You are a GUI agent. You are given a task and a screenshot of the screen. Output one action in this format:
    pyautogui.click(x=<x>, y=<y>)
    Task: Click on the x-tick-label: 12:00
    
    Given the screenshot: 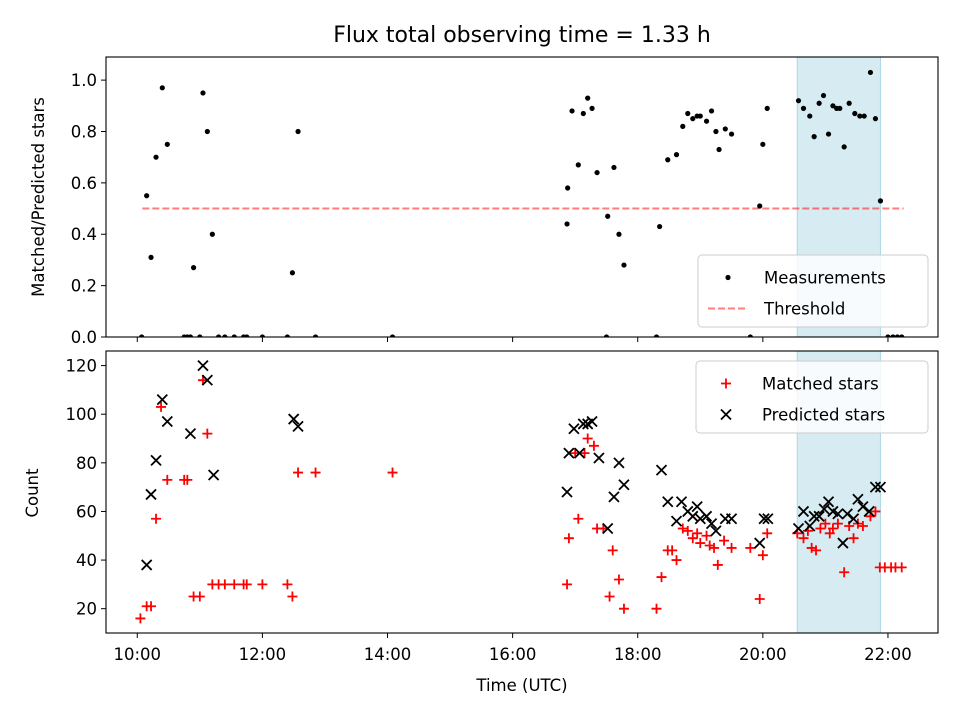 What is the action you would take?
    pyautogui.click(x=263, y=654)
    